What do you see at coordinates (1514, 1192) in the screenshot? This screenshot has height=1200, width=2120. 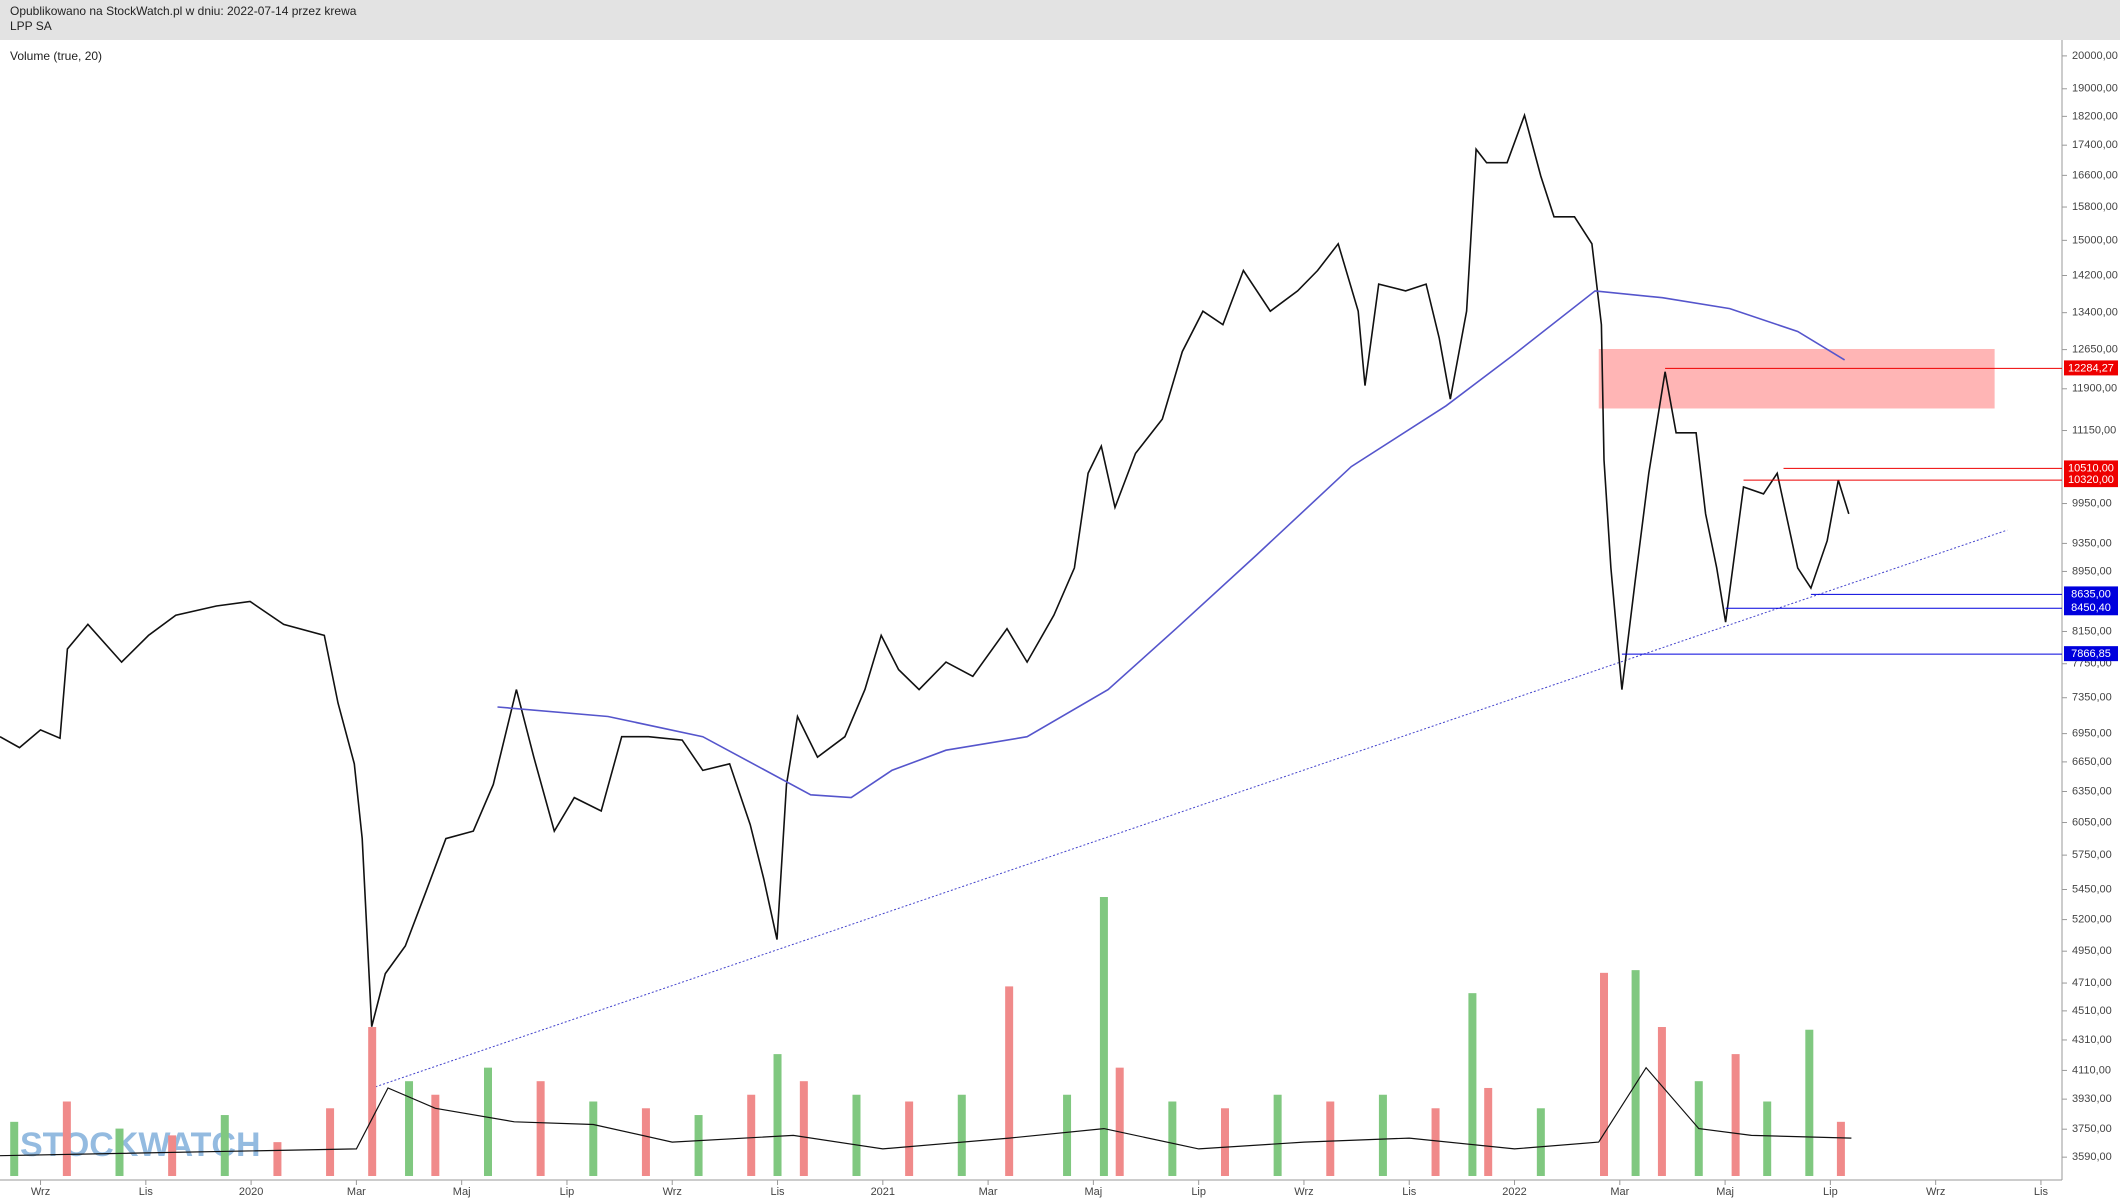 I see `x-tick-label: 2022` at bounding box center [1514, 1192].